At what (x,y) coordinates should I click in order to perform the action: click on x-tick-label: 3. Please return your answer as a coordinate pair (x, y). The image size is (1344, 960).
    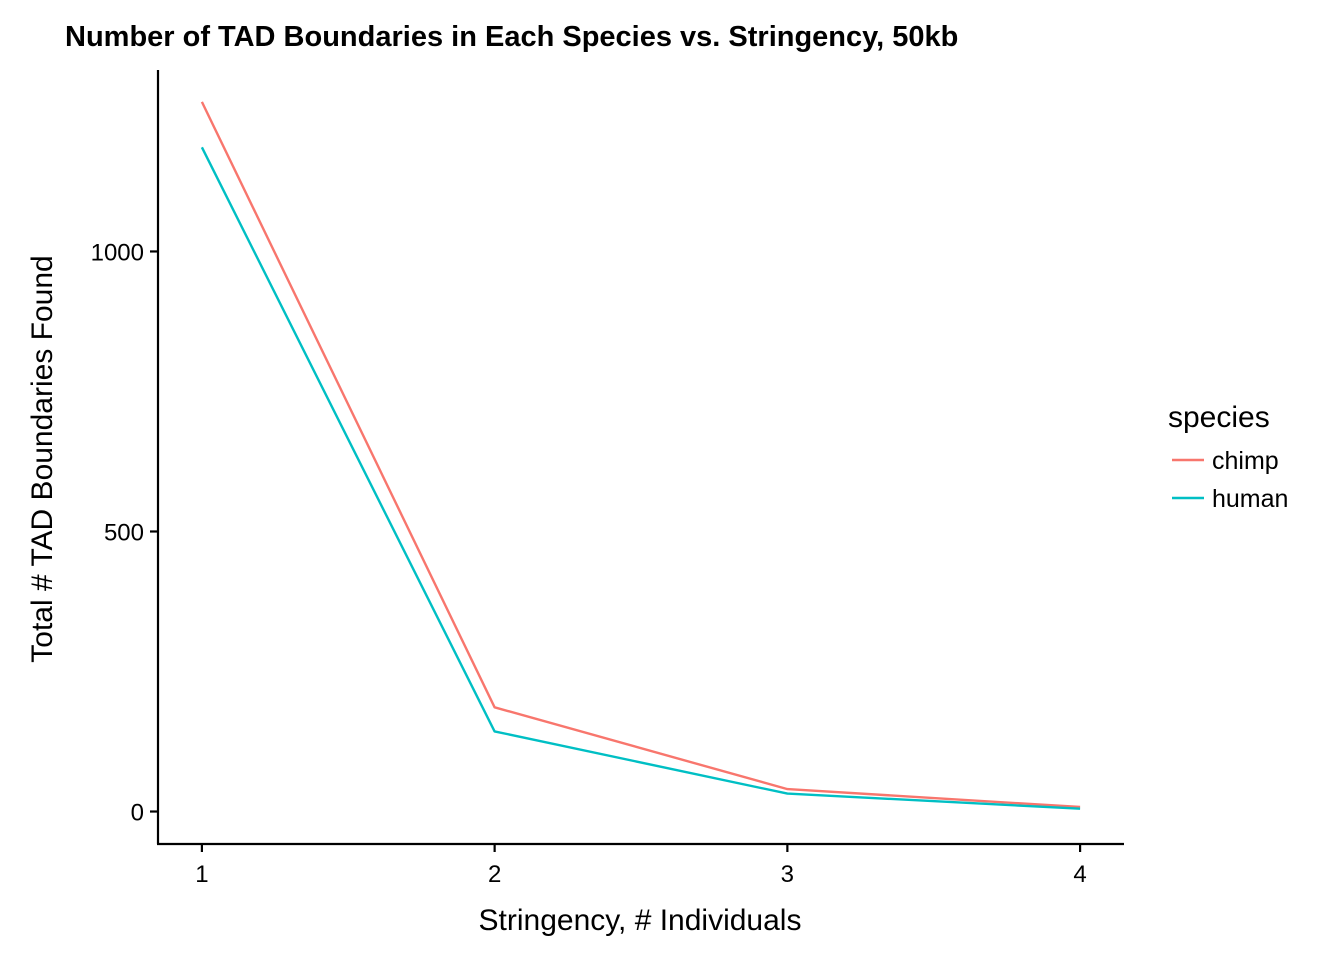
    Looking at the image, I should click on (787, 874).